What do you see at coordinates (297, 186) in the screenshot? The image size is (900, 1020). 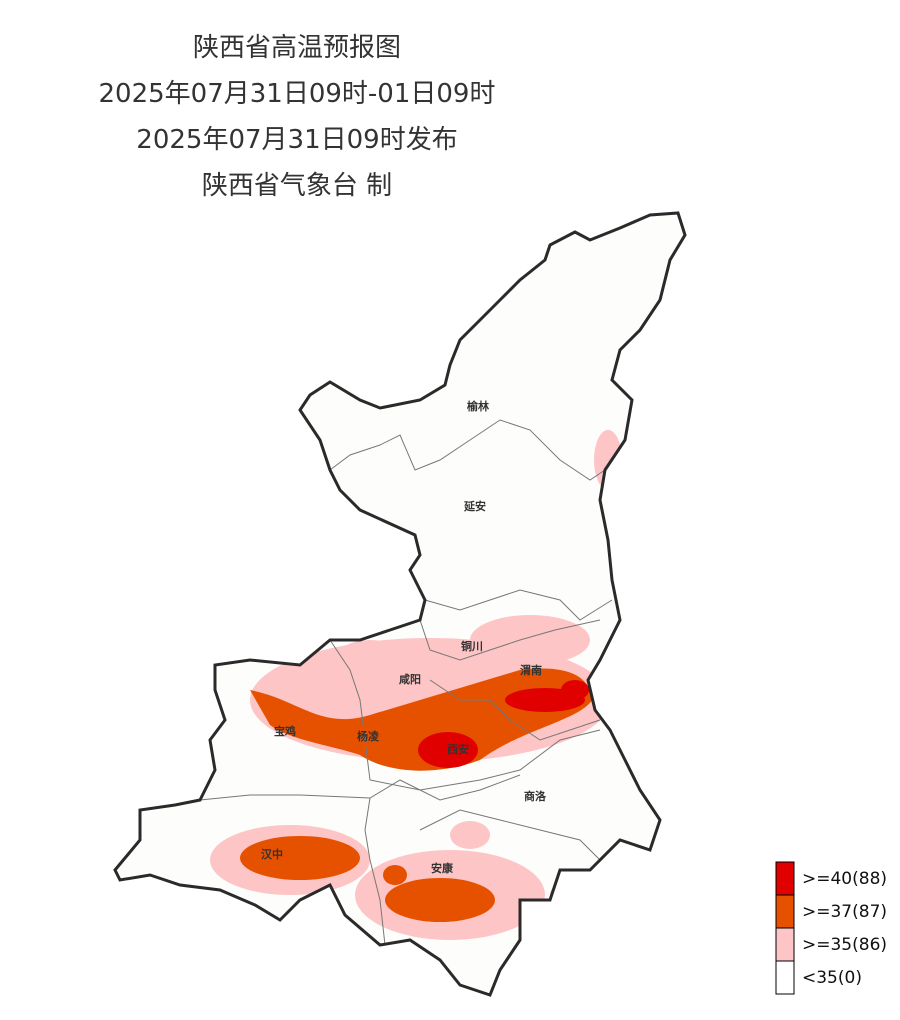 I see `issuer: 陕西省气象台 制` at bounding box center [297, 186].